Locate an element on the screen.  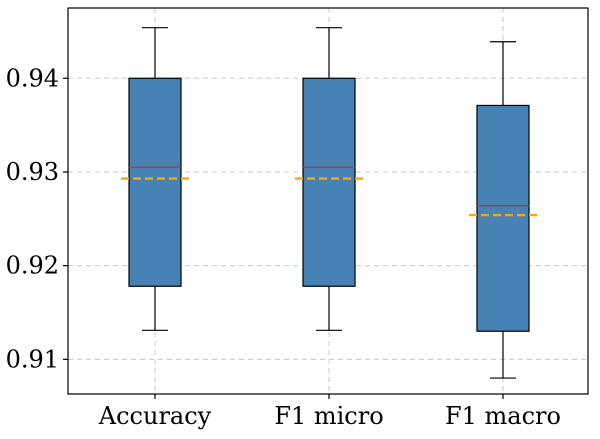
y-tick-label: 0.94 is located at coordinates (32, 78).